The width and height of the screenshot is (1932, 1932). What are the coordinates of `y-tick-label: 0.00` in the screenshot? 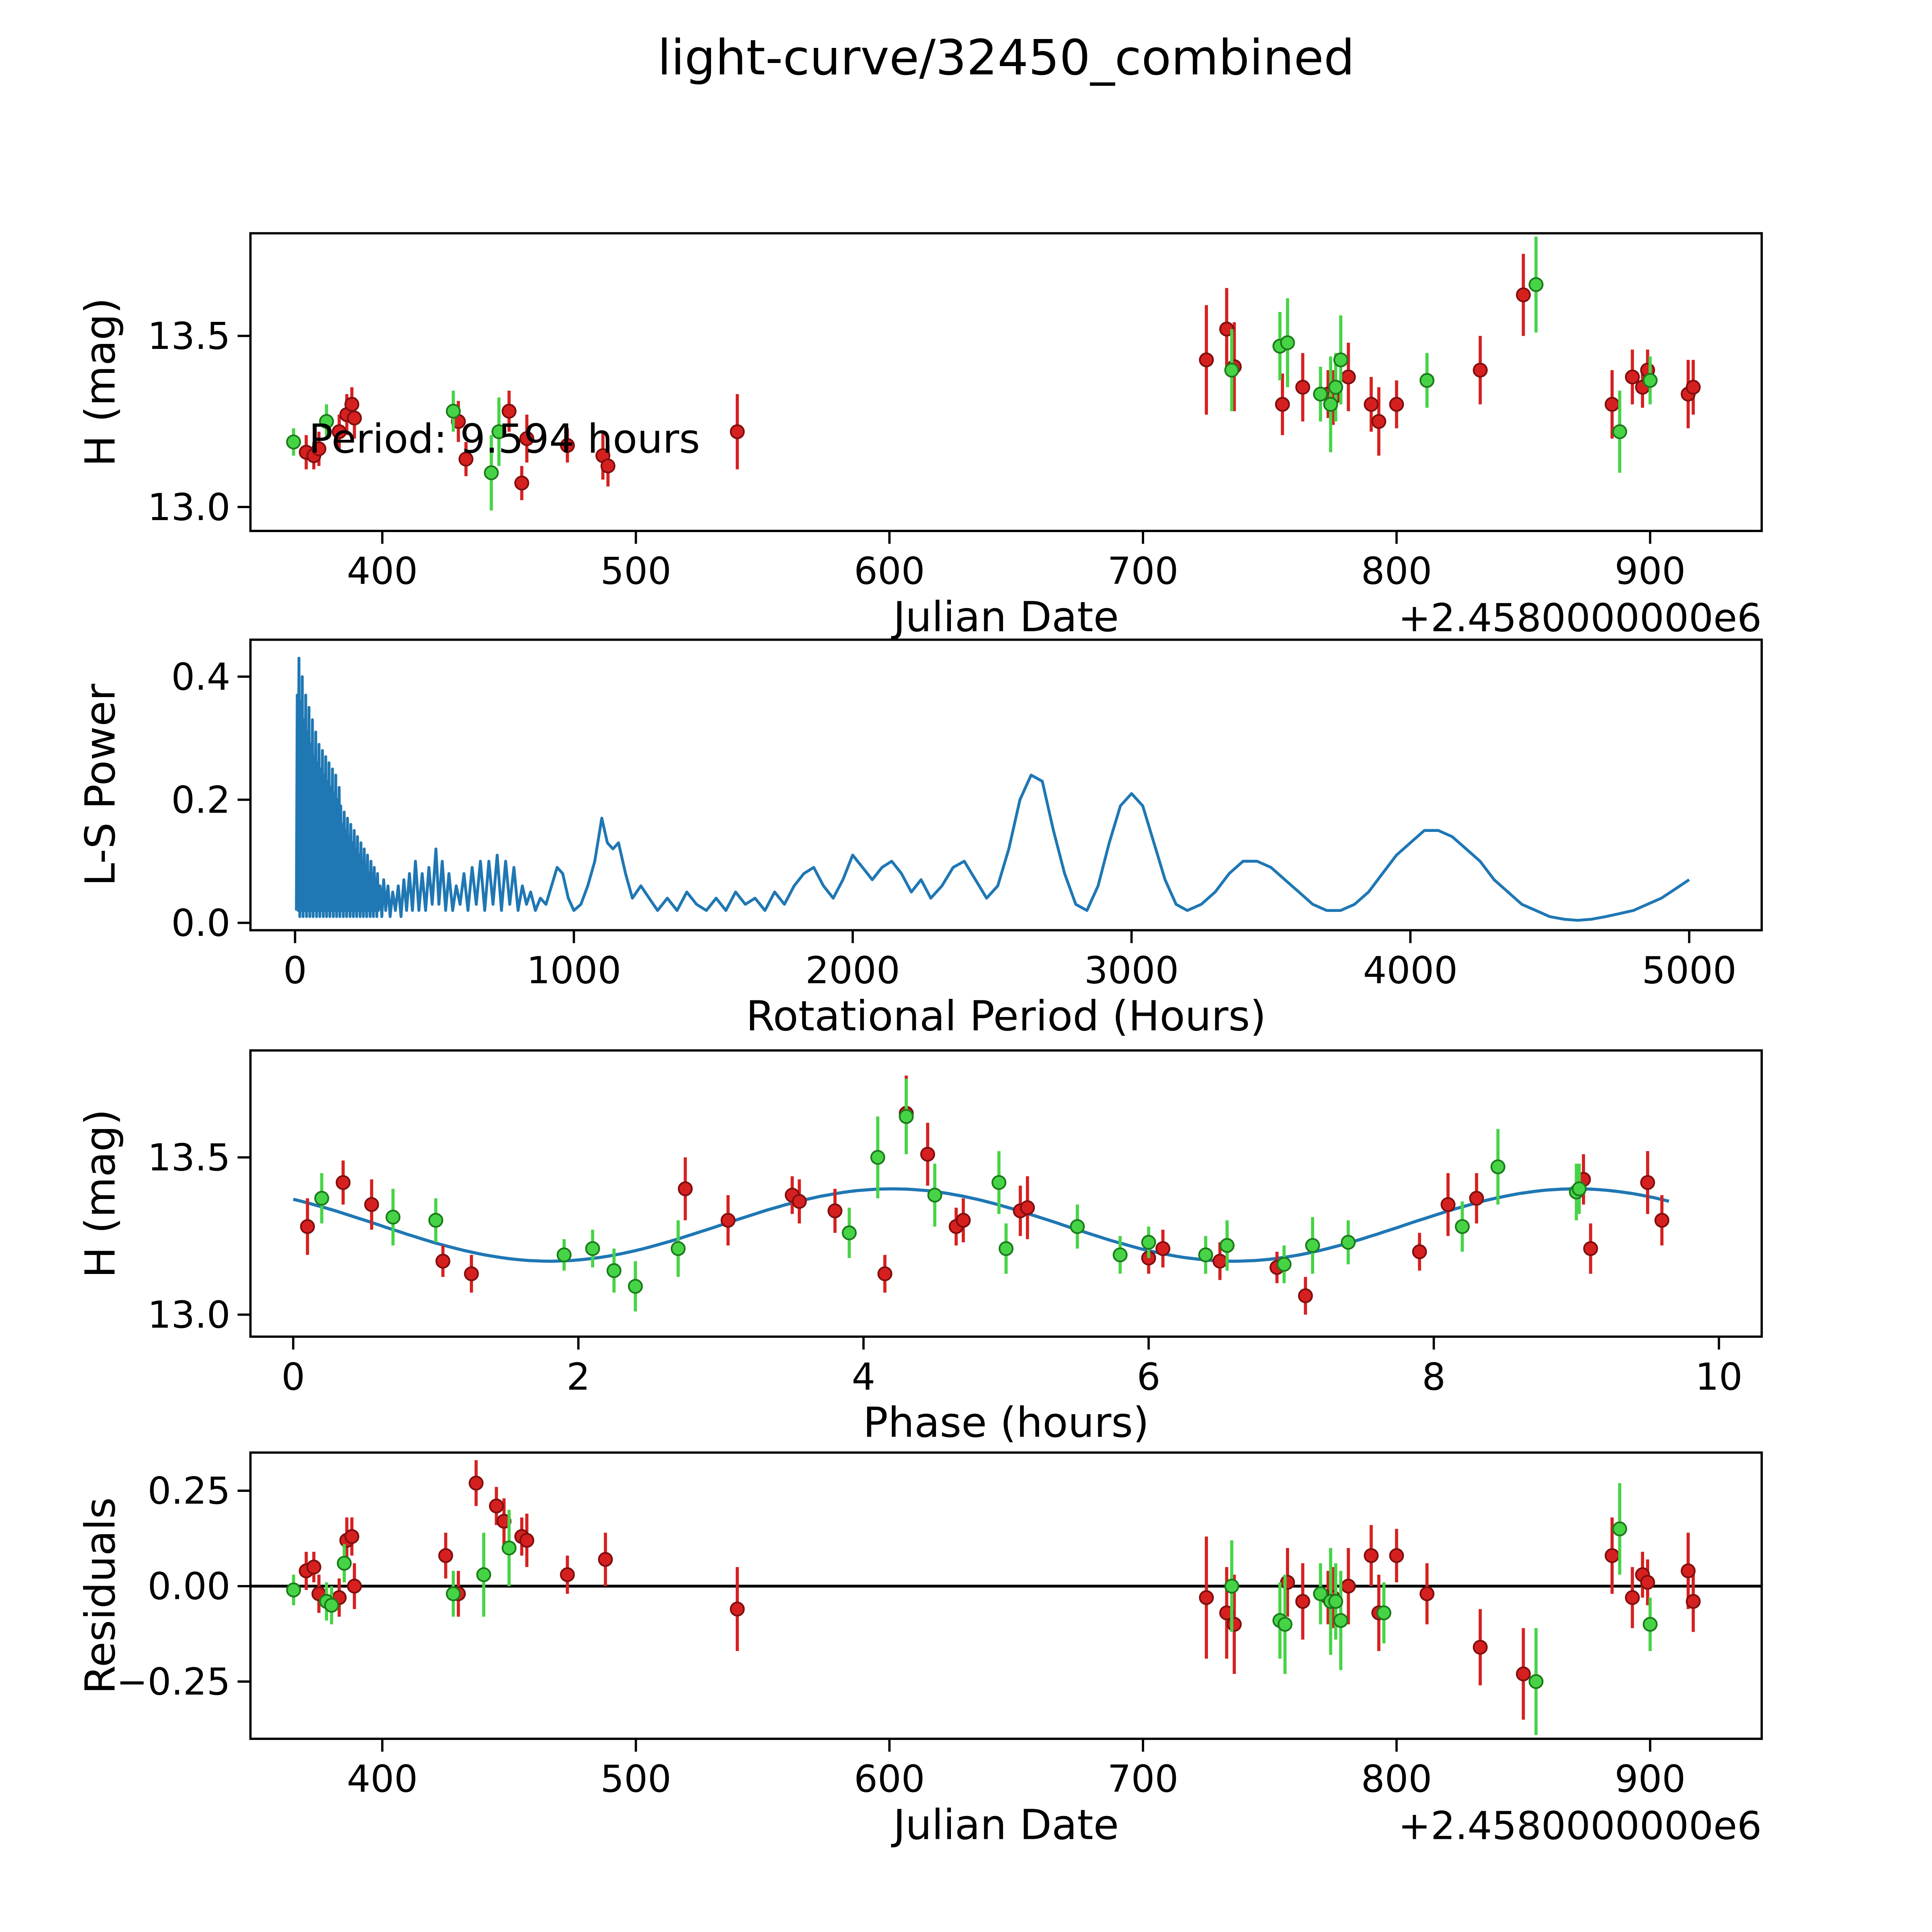 It's located at (189, 1586).